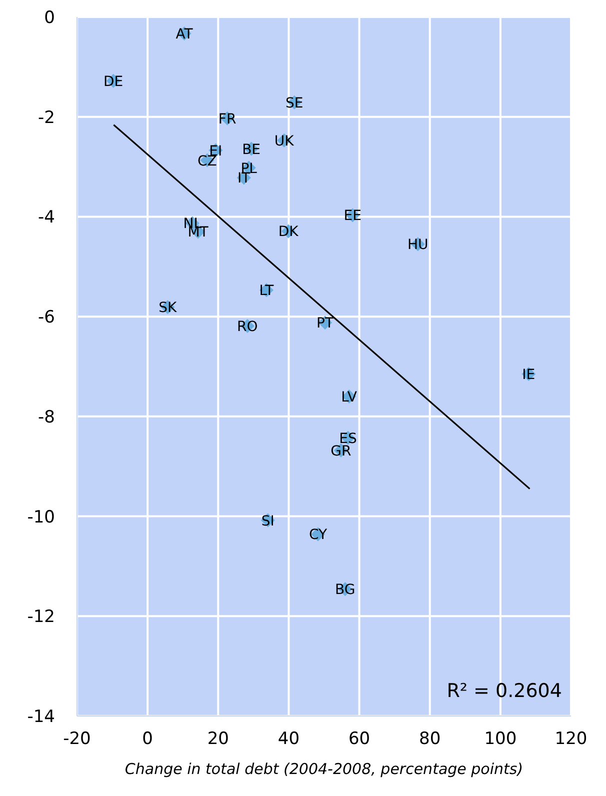 The height and width of the screenshot is (796, 606). What do you see at coordinates (289, 739) in the screenshot?
I see `x-tick-label: 40` at bounding box center [289, 739].